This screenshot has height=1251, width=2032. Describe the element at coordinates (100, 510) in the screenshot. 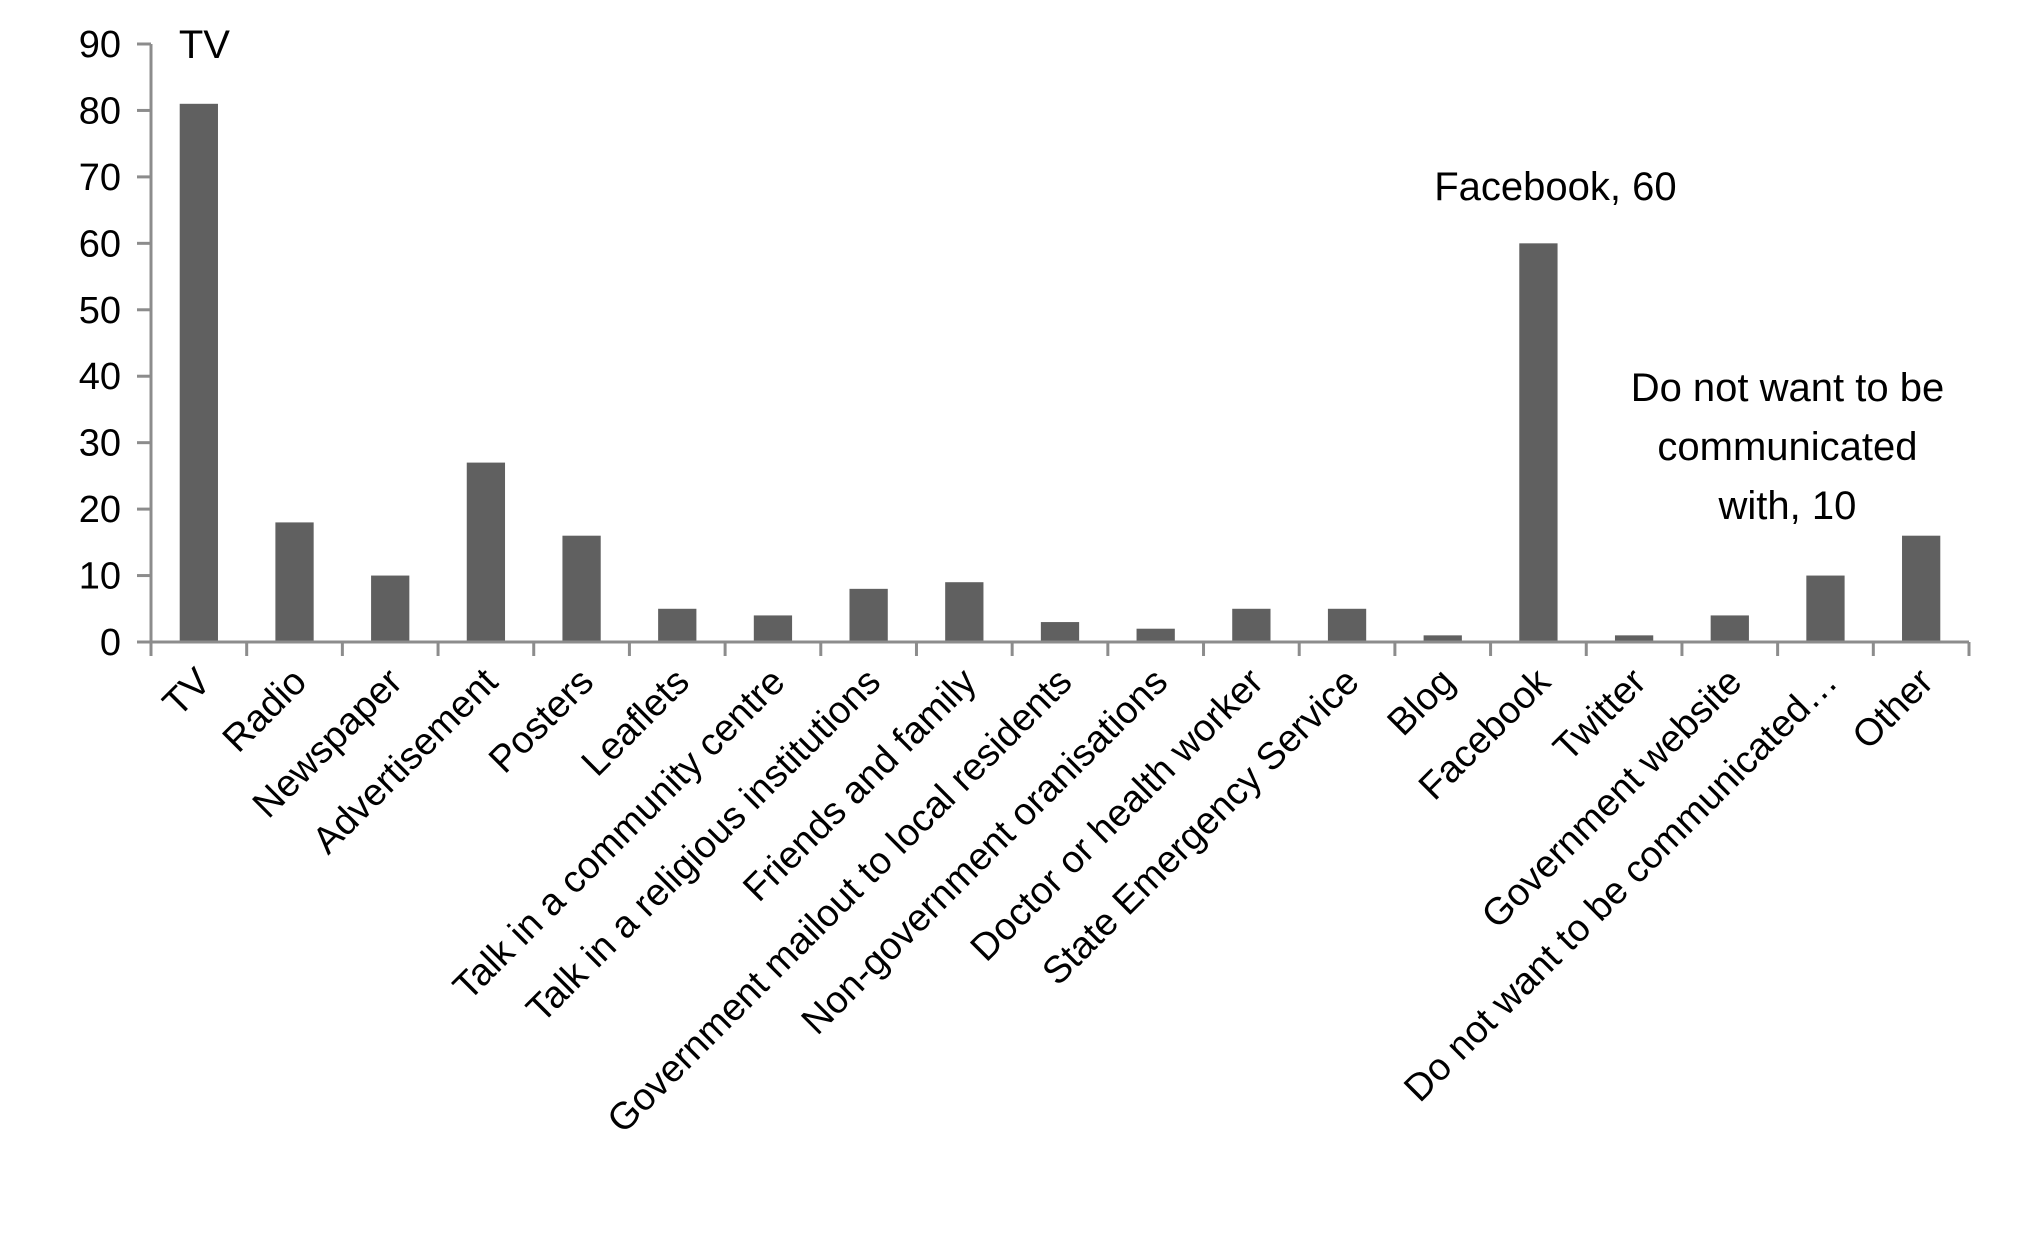

I see `y-tick-label: 20` at that location.